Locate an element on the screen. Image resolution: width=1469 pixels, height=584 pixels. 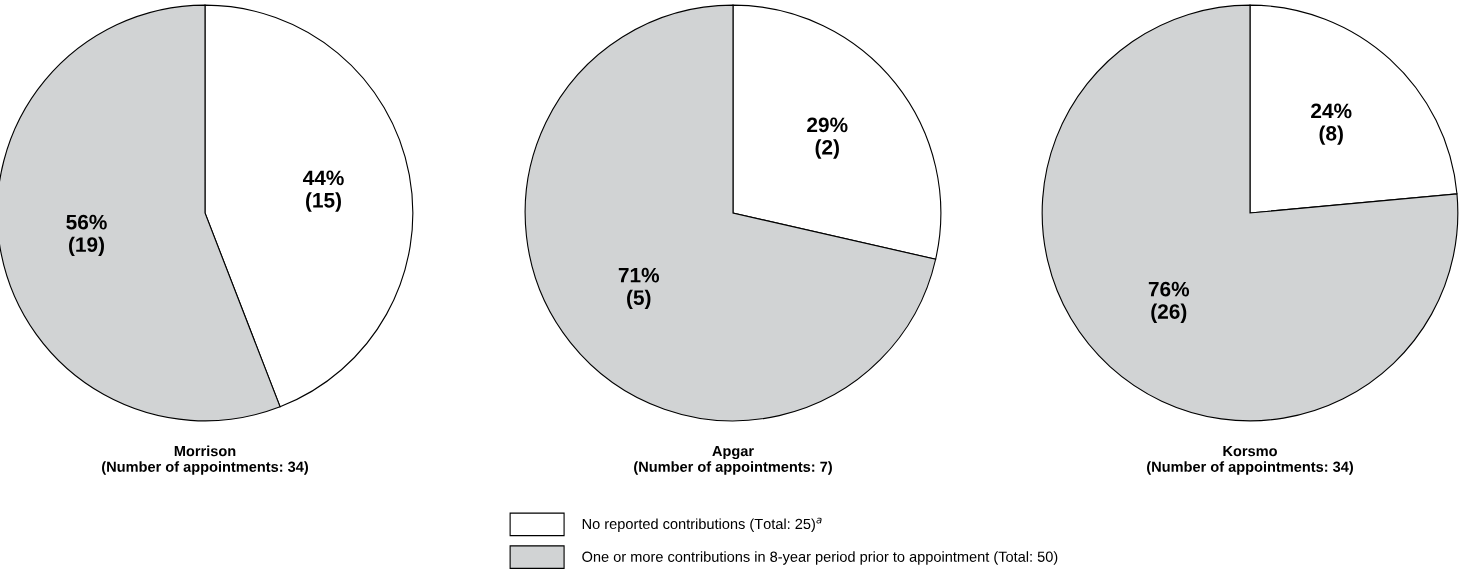
text: Morrison (Number of appointments: 34) is located at coordinates (205, 460).